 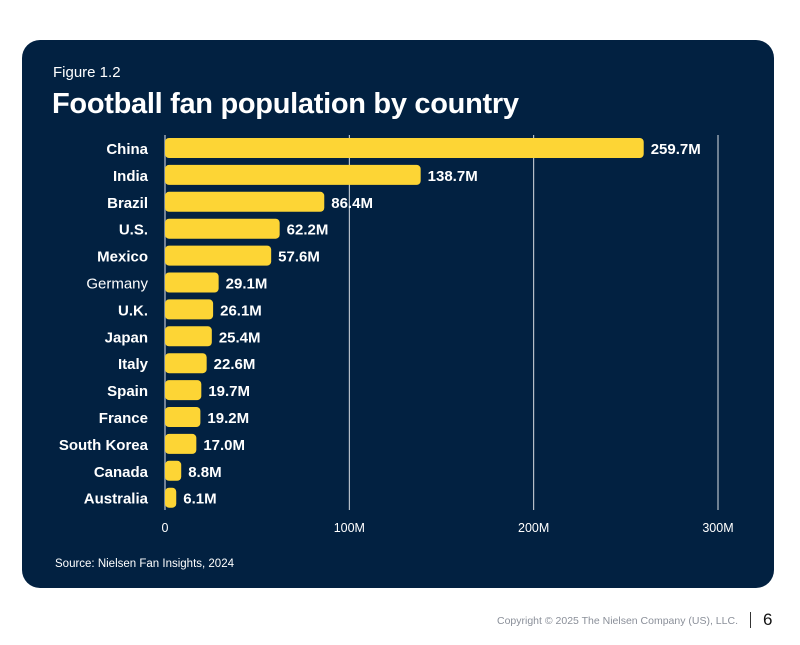 What do you see at coordinates (308, 230) in the screenshot?
I see `value-label: 62.2M` at bounding box center [308, 230].